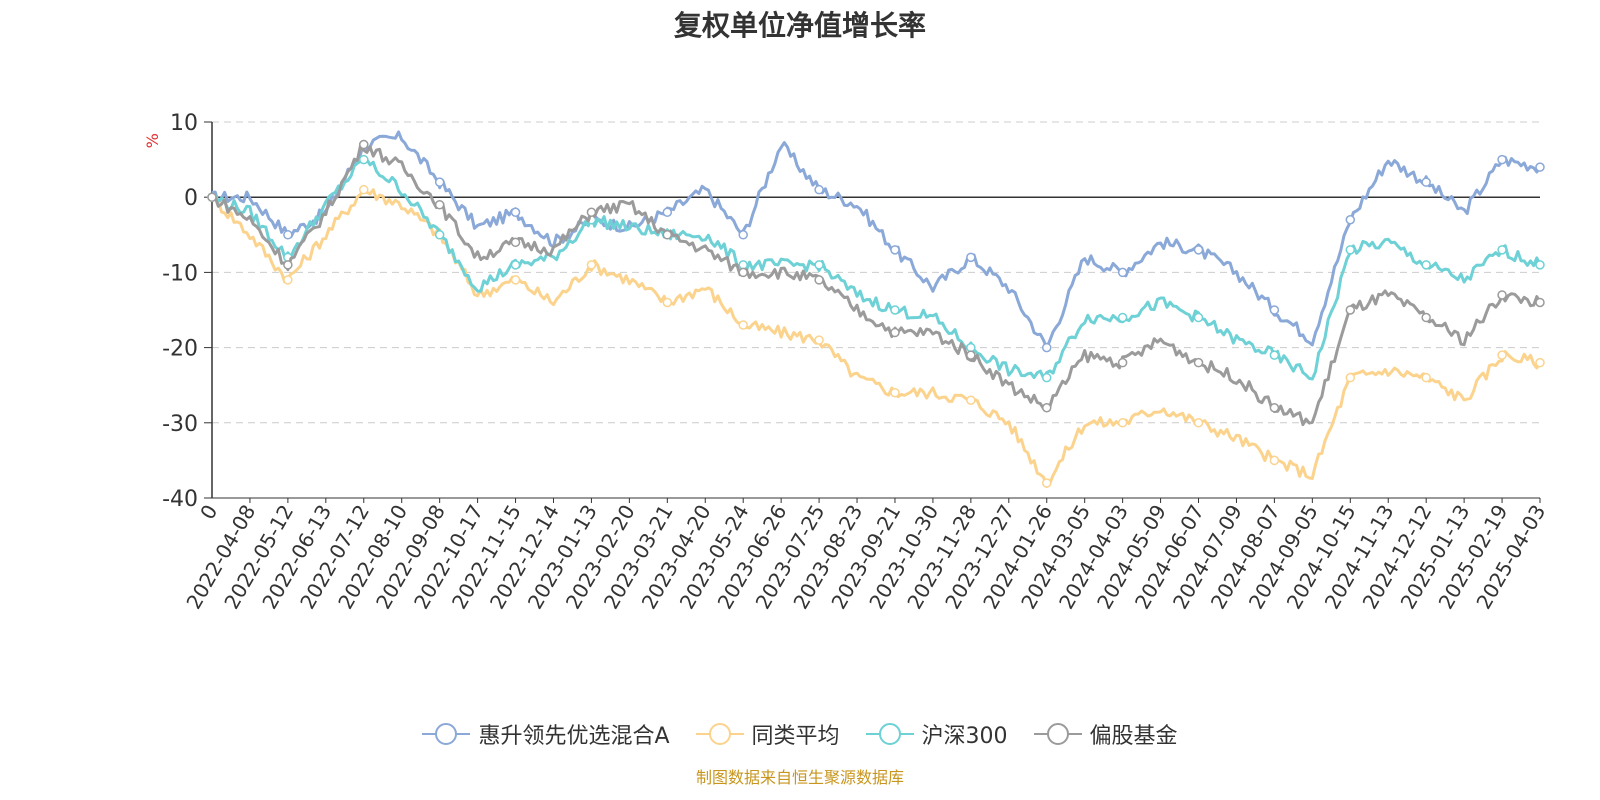  What do you see at coordinates (1057, 734) in the screenshot?
I see `legend-series-4-icon` at bounding box center [1057, 734].